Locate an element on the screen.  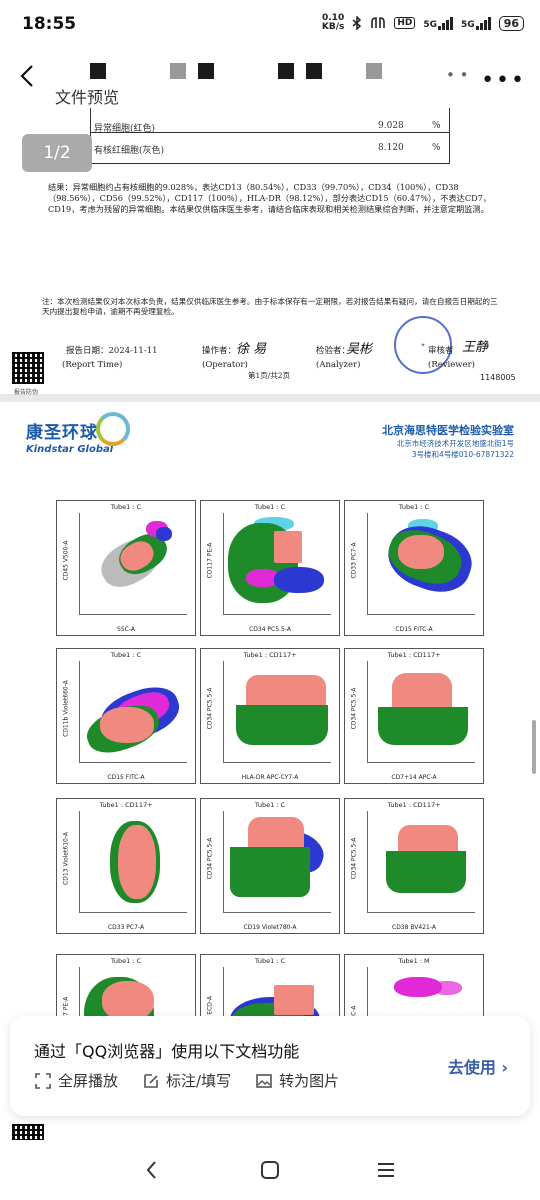
signal-1: 5G is located at coordinates (438, 23).